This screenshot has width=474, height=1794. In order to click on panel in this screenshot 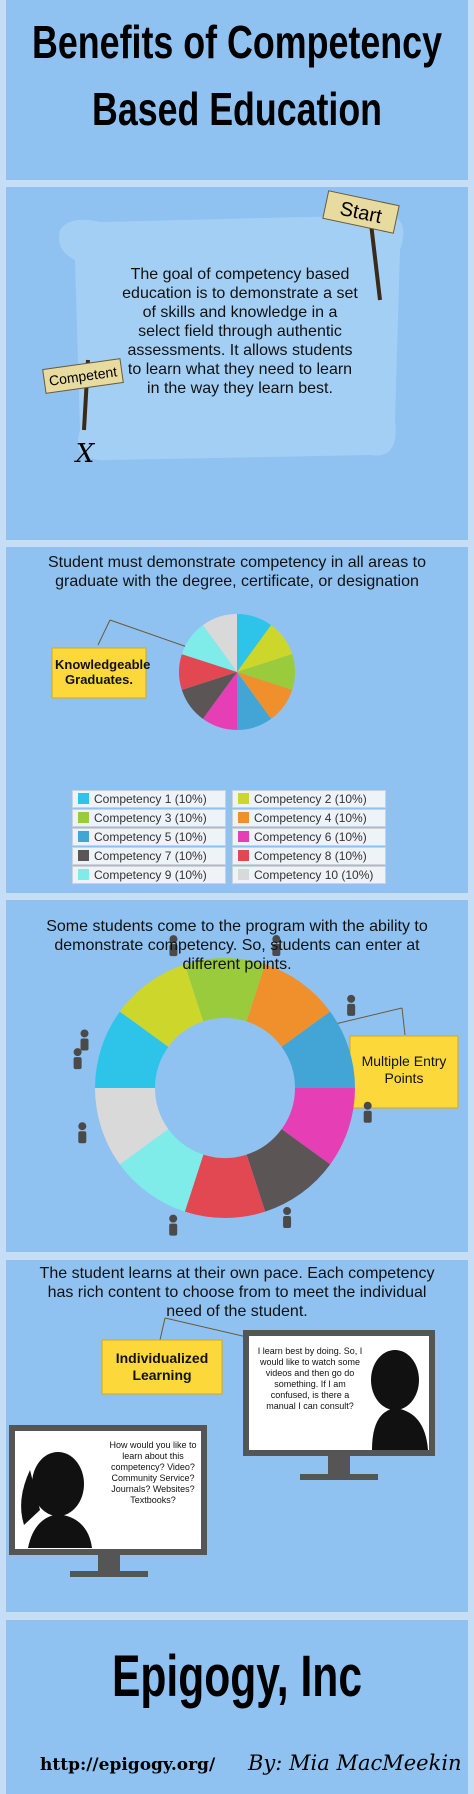, I will do `click(237, 90)`.